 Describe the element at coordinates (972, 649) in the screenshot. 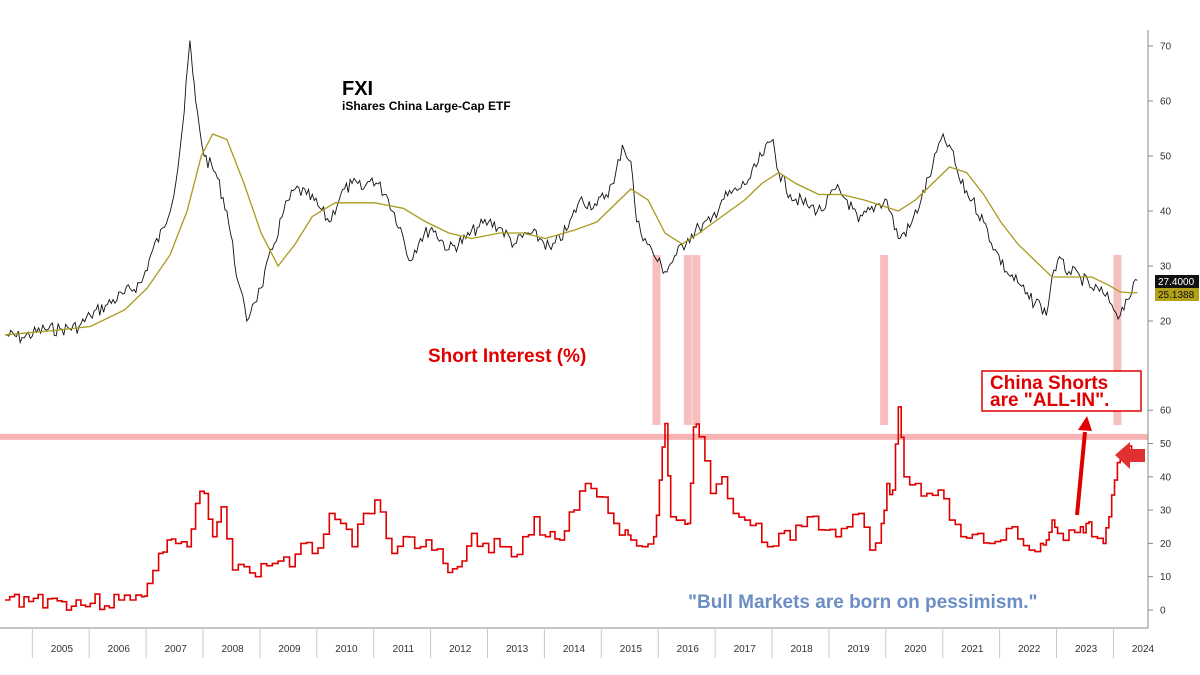

I see `x-label-2021: 2021` at that location.